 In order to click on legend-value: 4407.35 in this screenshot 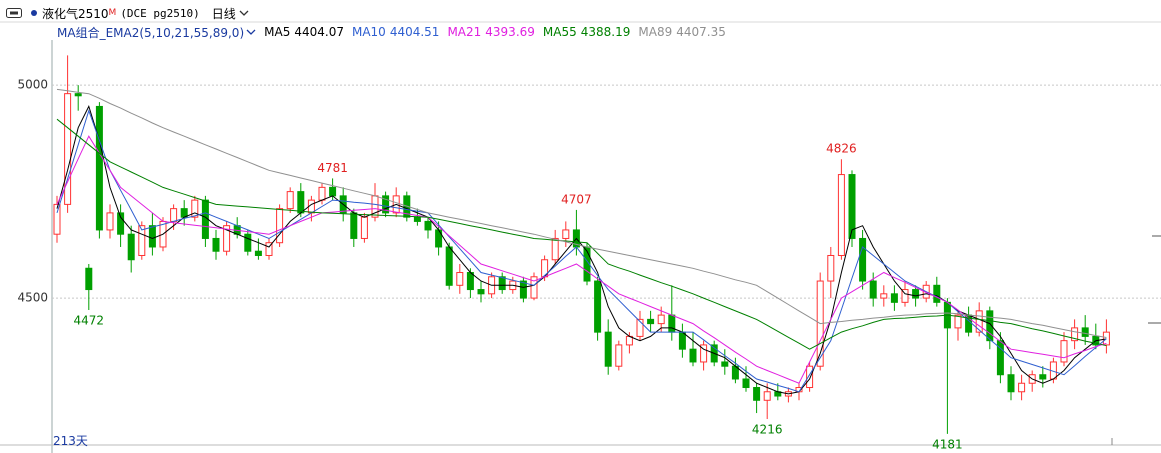, I will do `click(701, 32)`.